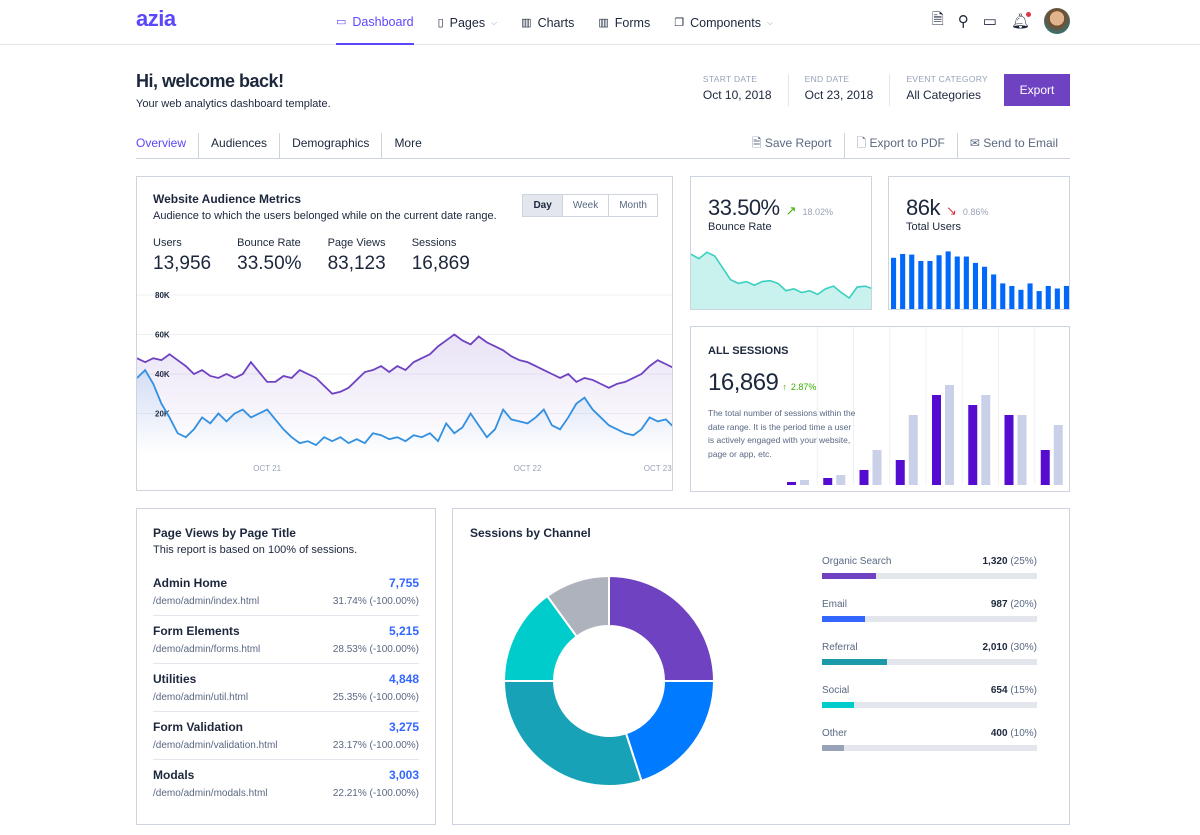 The height and width of the screenshot is (835, 1200). I want to click on series-area, so click(404, 411).